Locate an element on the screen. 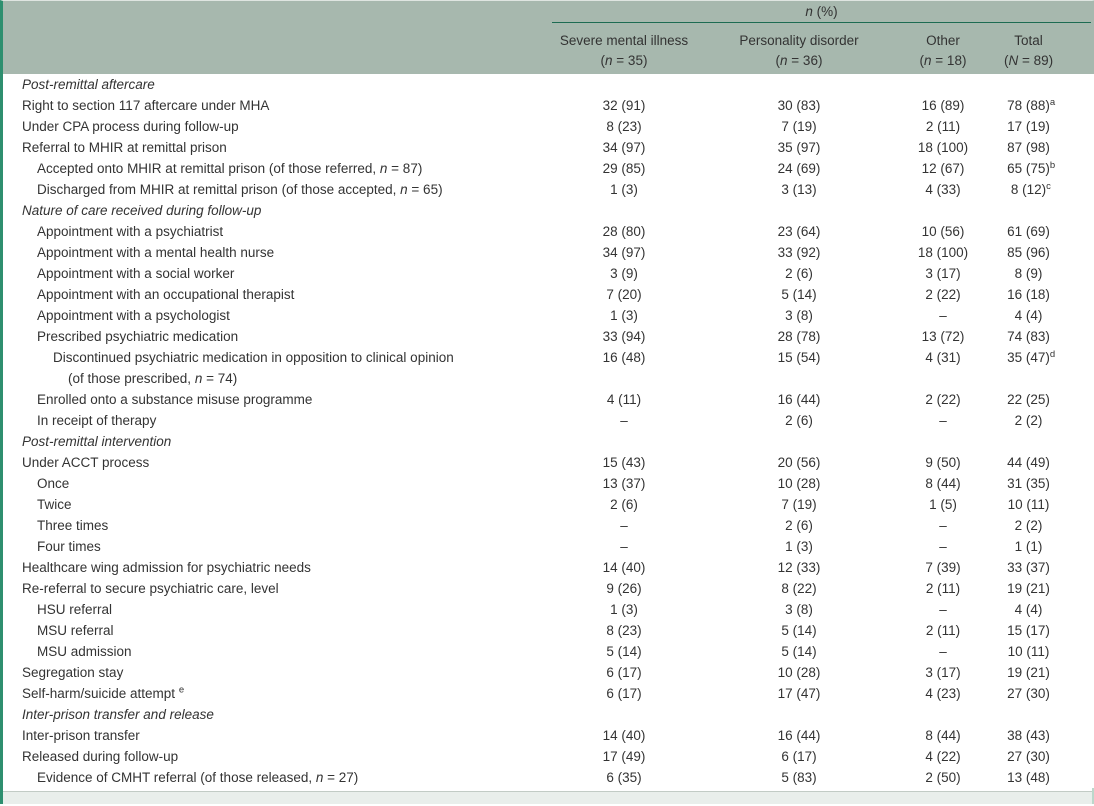 This screenshot has height=806, width=1094. column-name: Other is located at coordinates (943, 40).